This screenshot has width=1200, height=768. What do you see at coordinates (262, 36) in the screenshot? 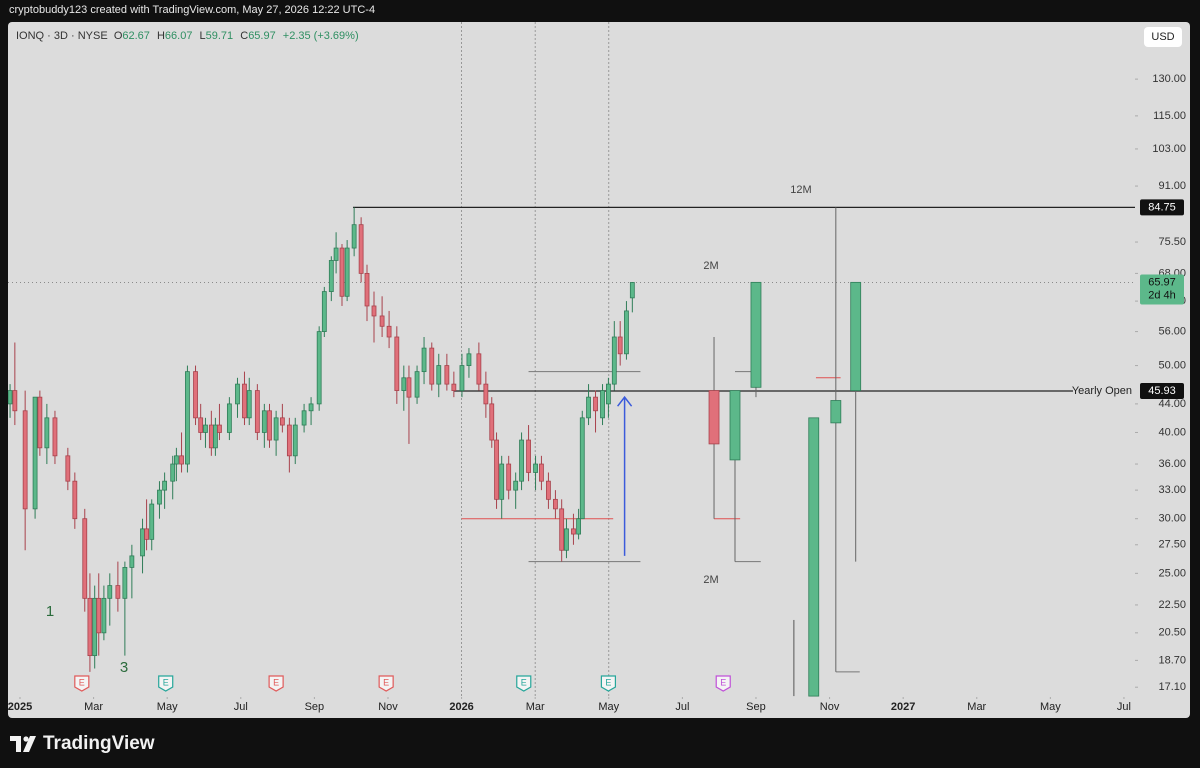
I see `ohlc-value: 65.97` at bounding box center [262, 36].